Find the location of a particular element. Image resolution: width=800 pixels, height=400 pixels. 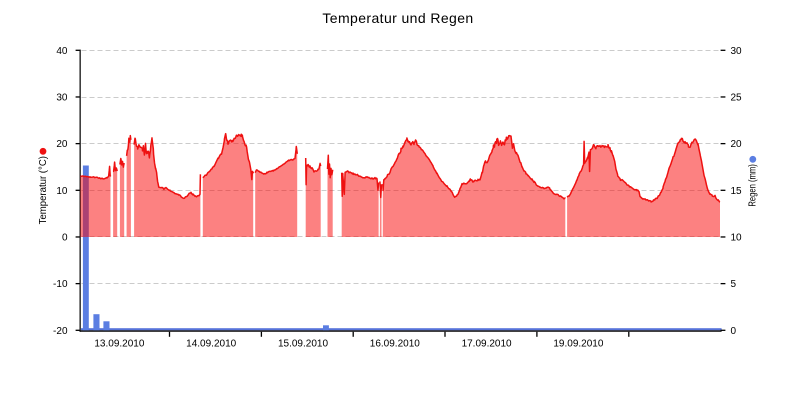

svg-text: 5 is located at coordinates (734, 284).